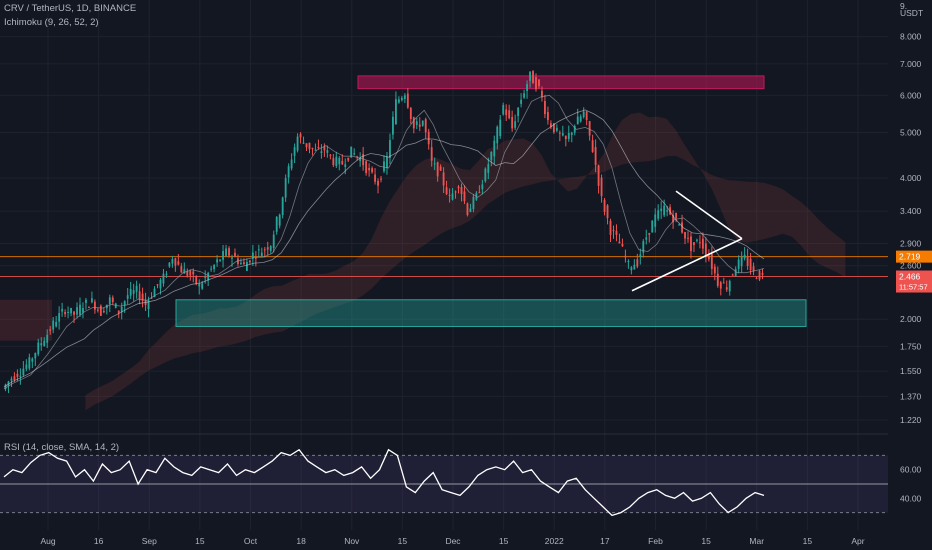 The height and width of the screenshot is (550, 932). Describe the element at coordinates (911, 470) in the screenshot. I see `rsi-tick-label: 60.00` at that location.